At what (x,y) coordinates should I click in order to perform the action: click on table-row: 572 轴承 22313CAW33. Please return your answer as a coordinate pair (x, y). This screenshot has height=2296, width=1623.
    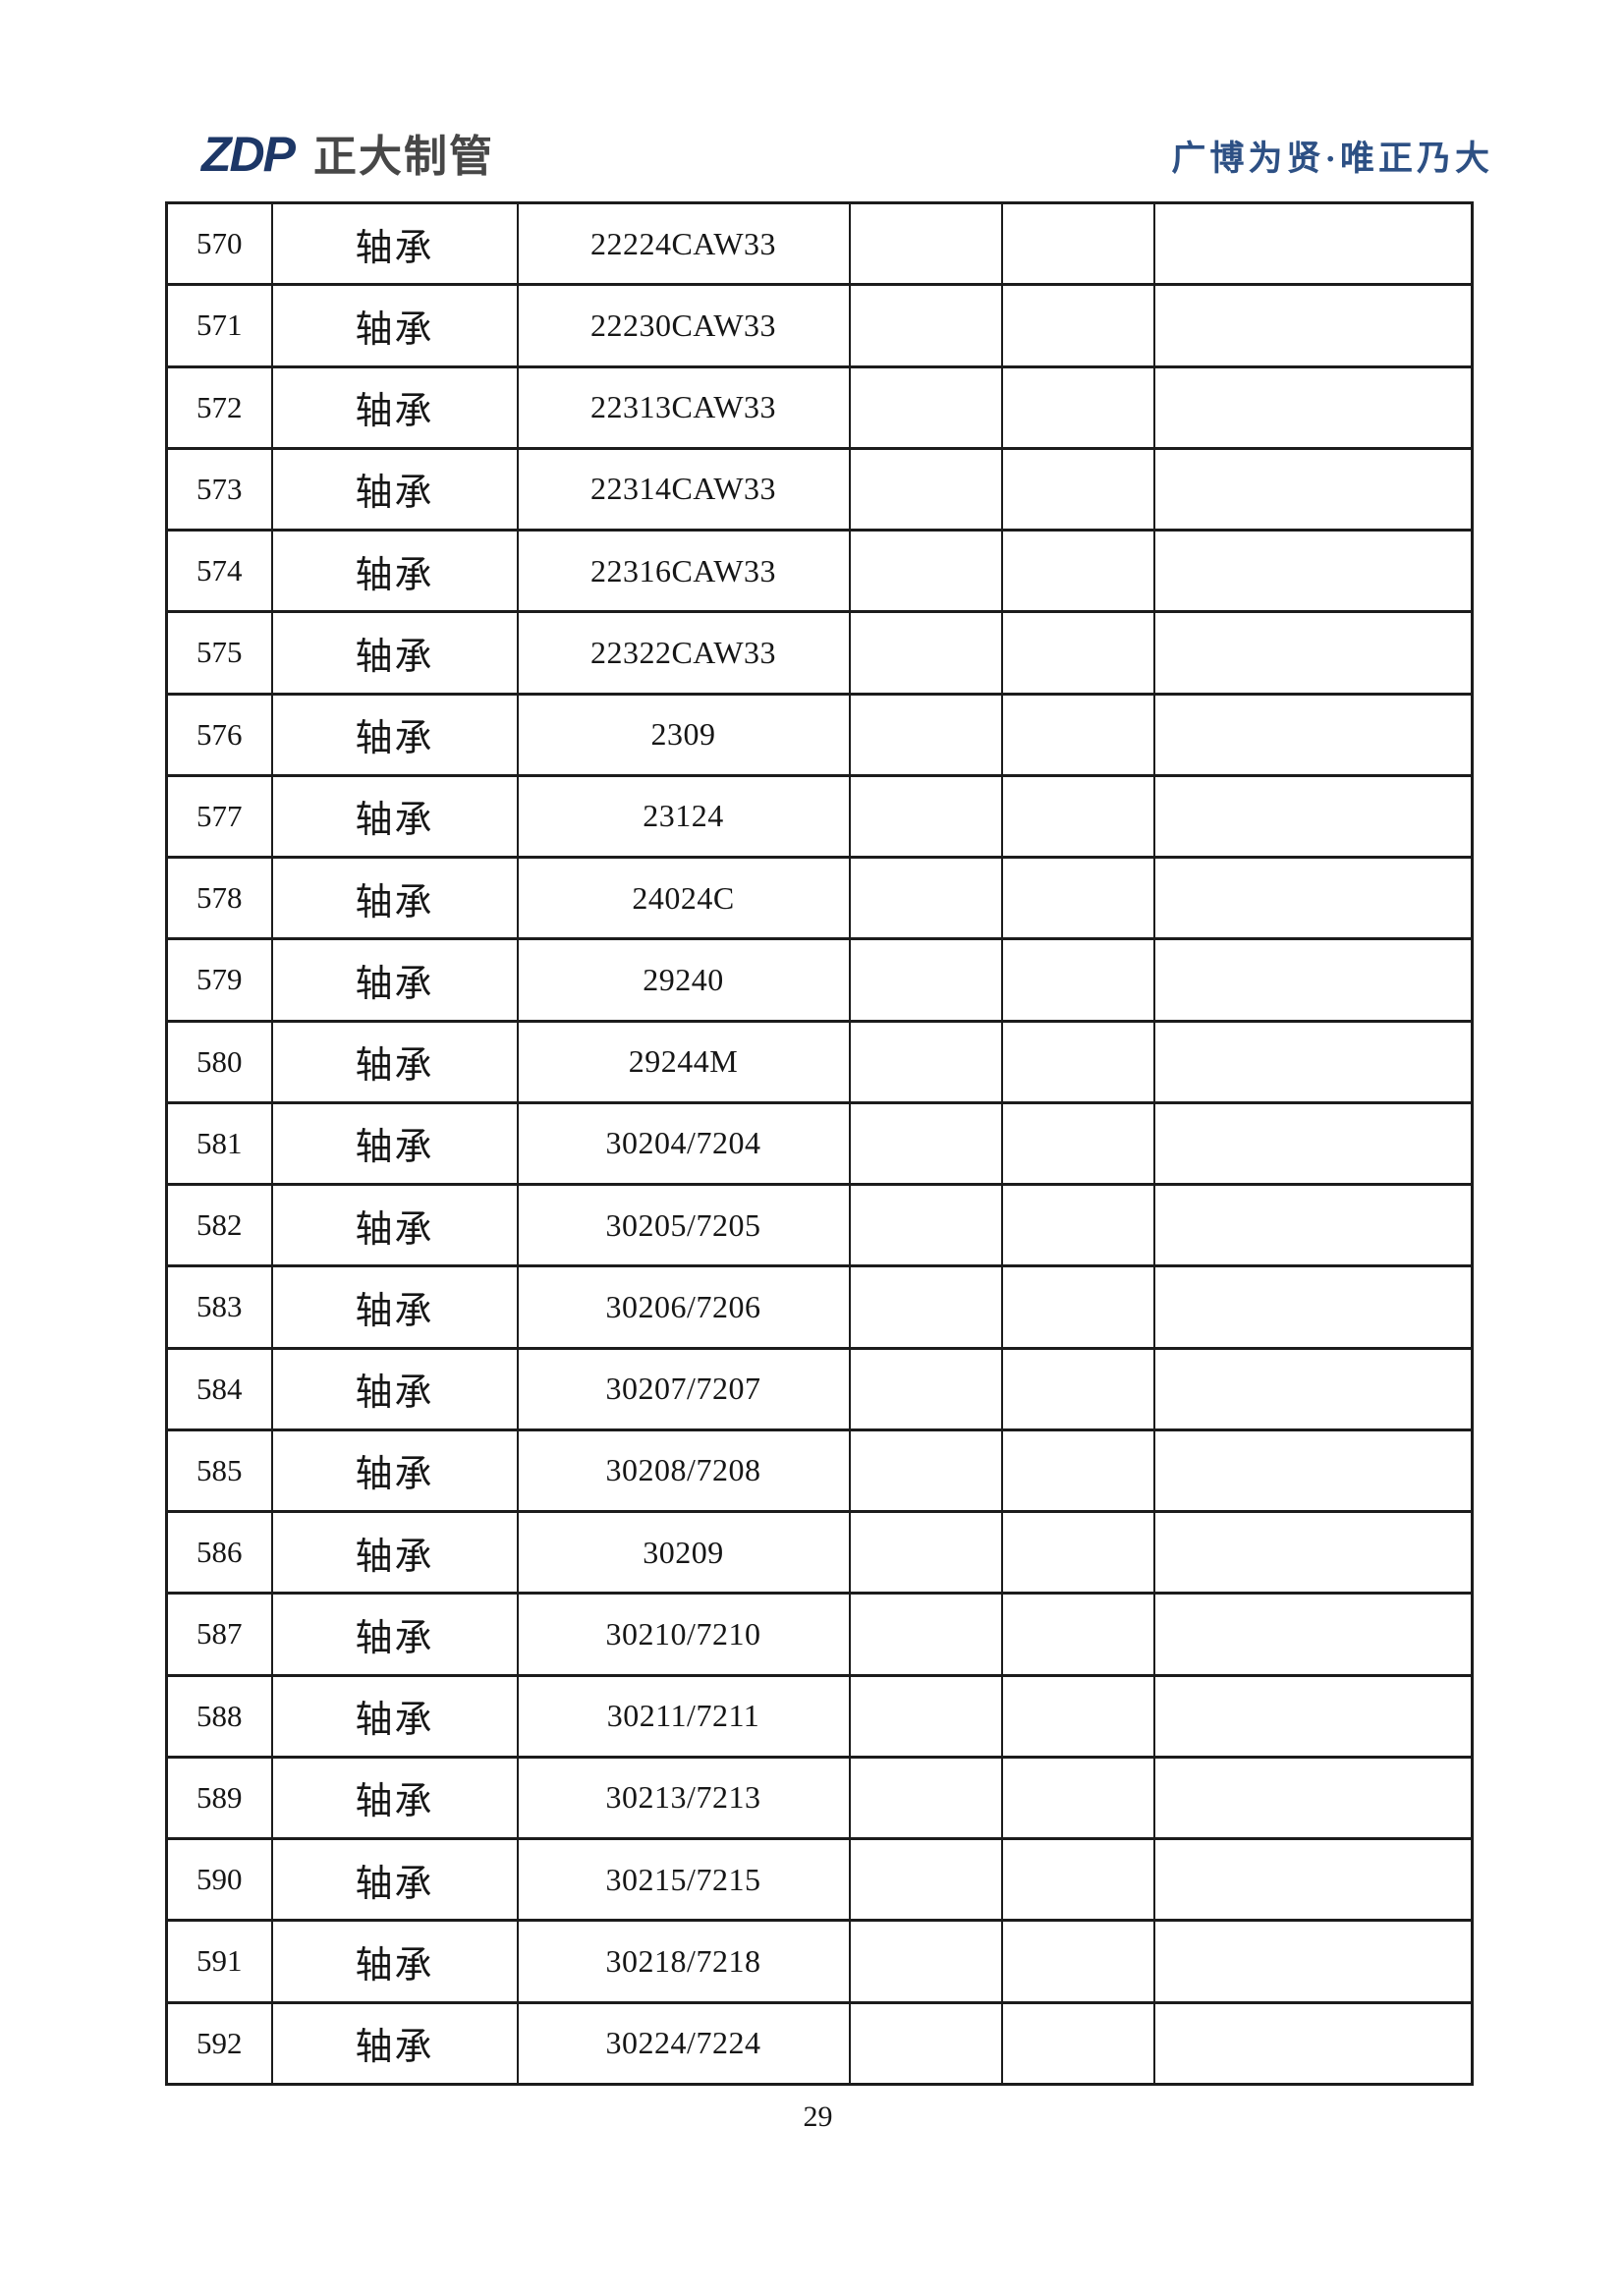
    Looking at the image, I should click on (820, 407).